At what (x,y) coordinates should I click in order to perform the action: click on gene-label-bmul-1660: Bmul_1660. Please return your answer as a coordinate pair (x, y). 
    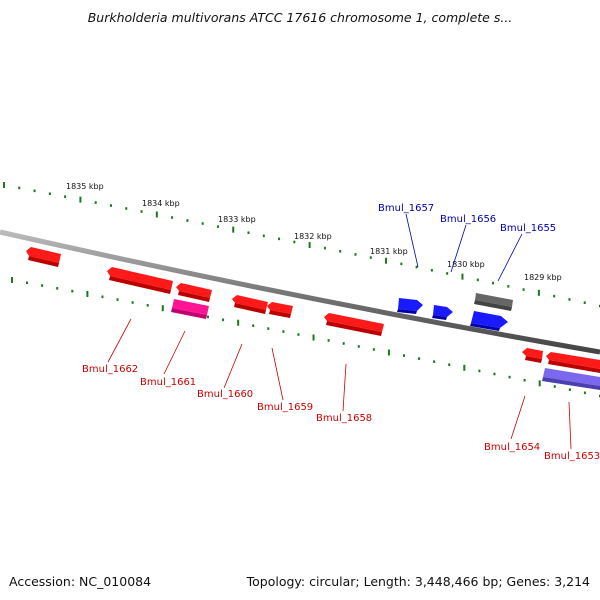
    Looking at the image, I should click on (225, 394).